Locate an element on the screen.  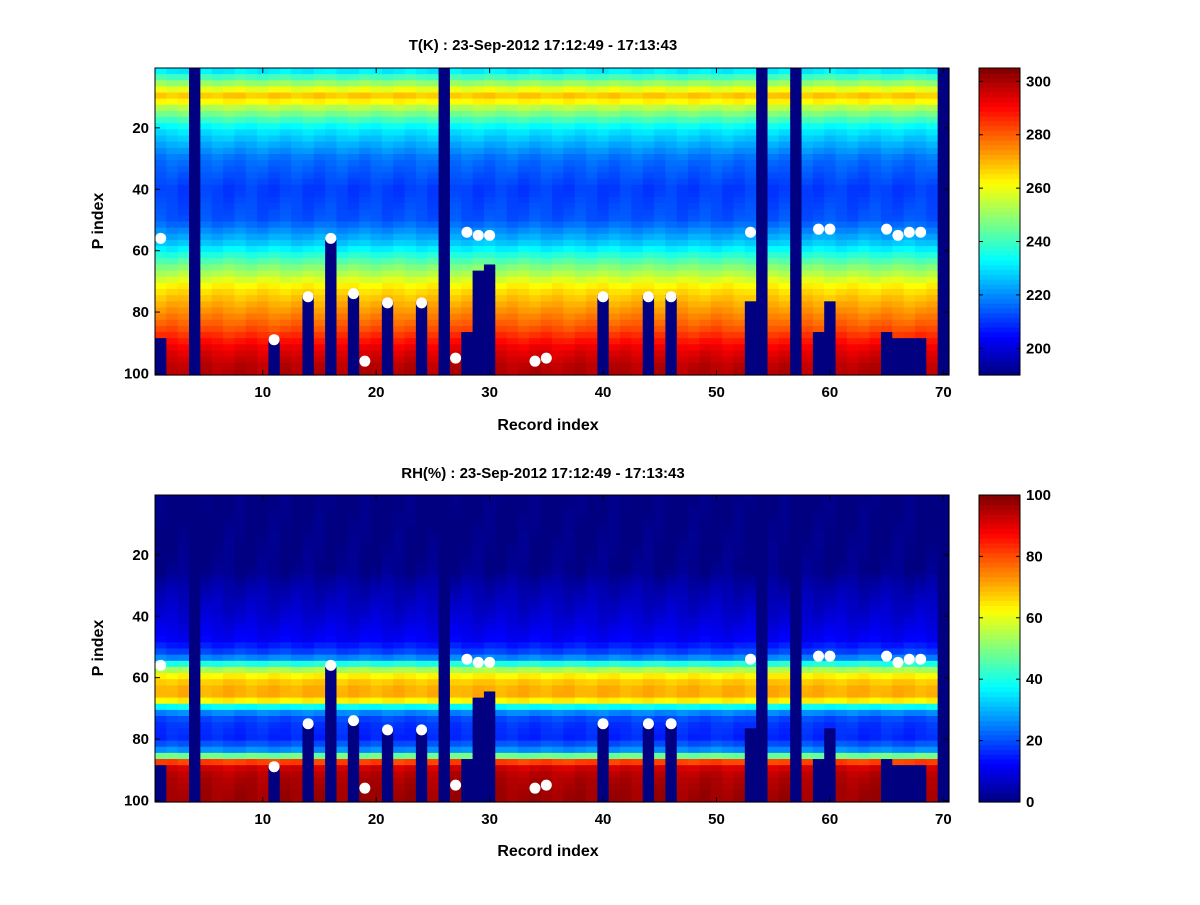
temperature-colorbar-segment is located at coordinates (999, 243).